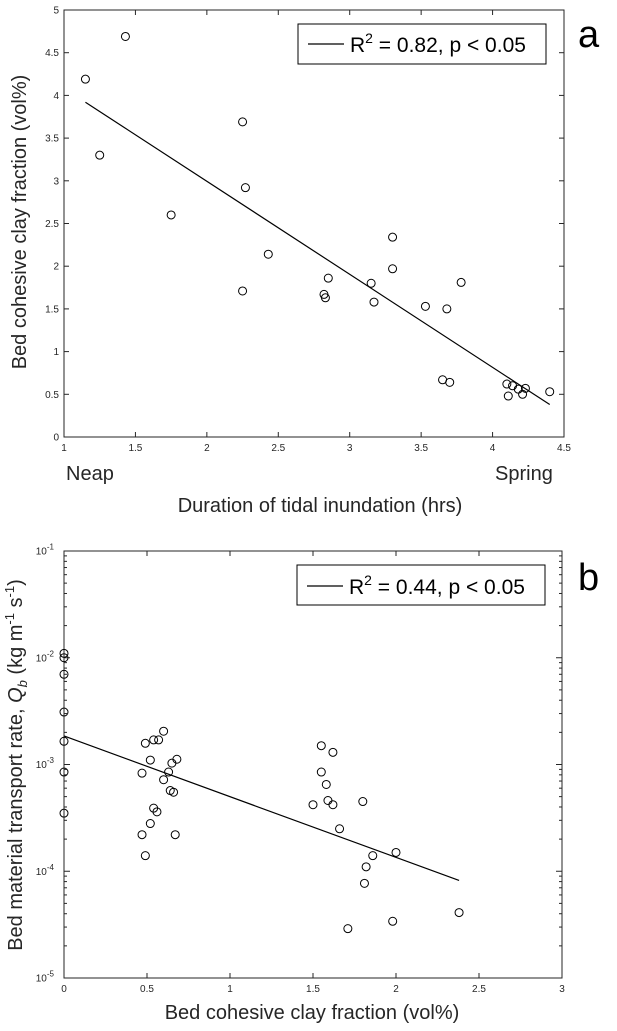 This screenshot has width=617, height=1031. What do you see at coordinates (20, 222) in the screenshot?
I see `y-axis-label-a: Bed cohesive clay fraction (vol%)` at bounding box center [20, 222].